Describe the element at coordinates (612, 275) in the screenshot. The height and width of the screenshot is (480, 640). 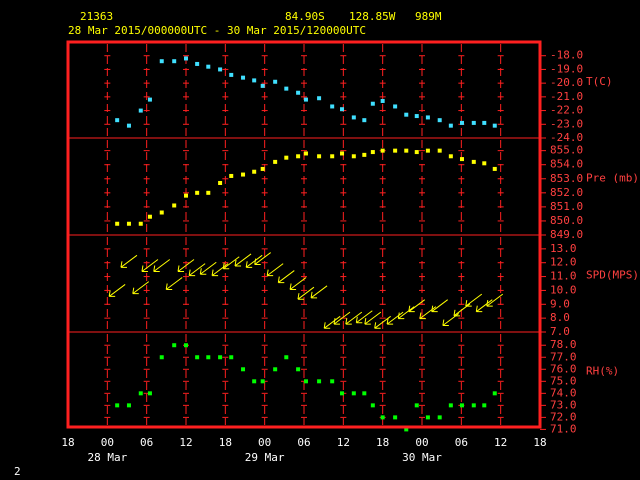
I see `y-axis-label: SPD(MPS)` at that location.